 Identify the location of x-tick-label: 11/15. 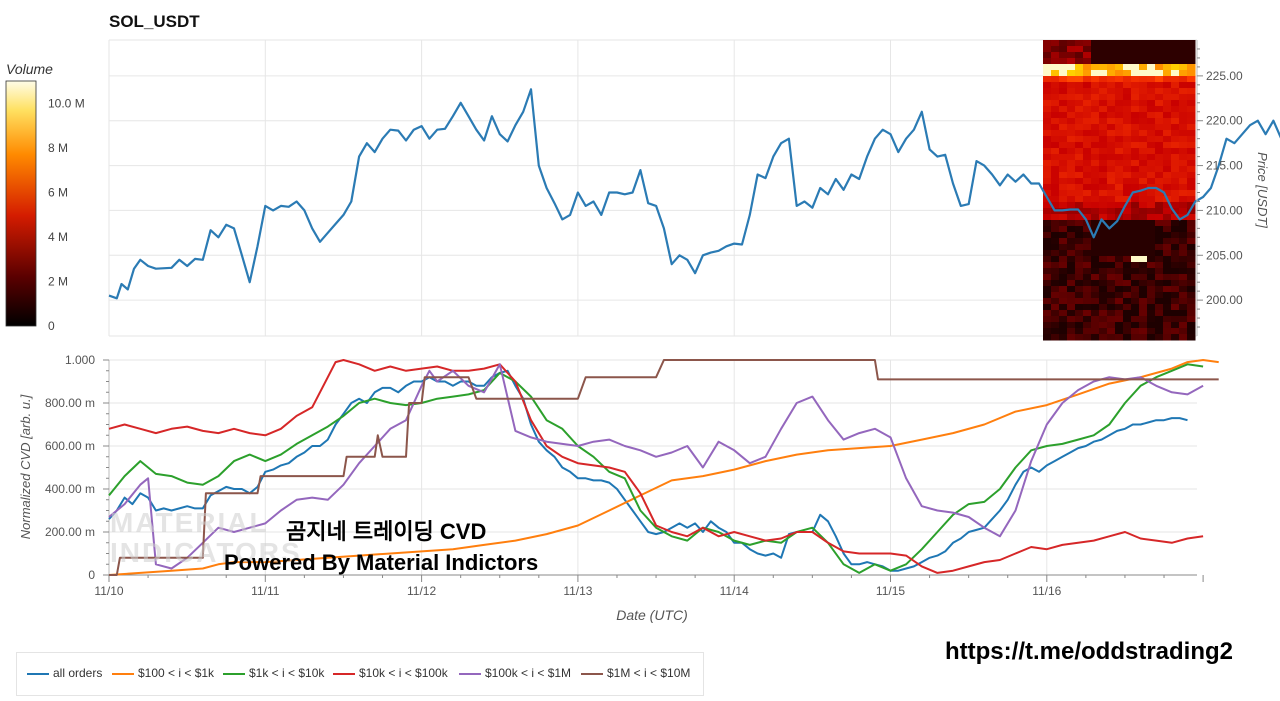
(890, 591).